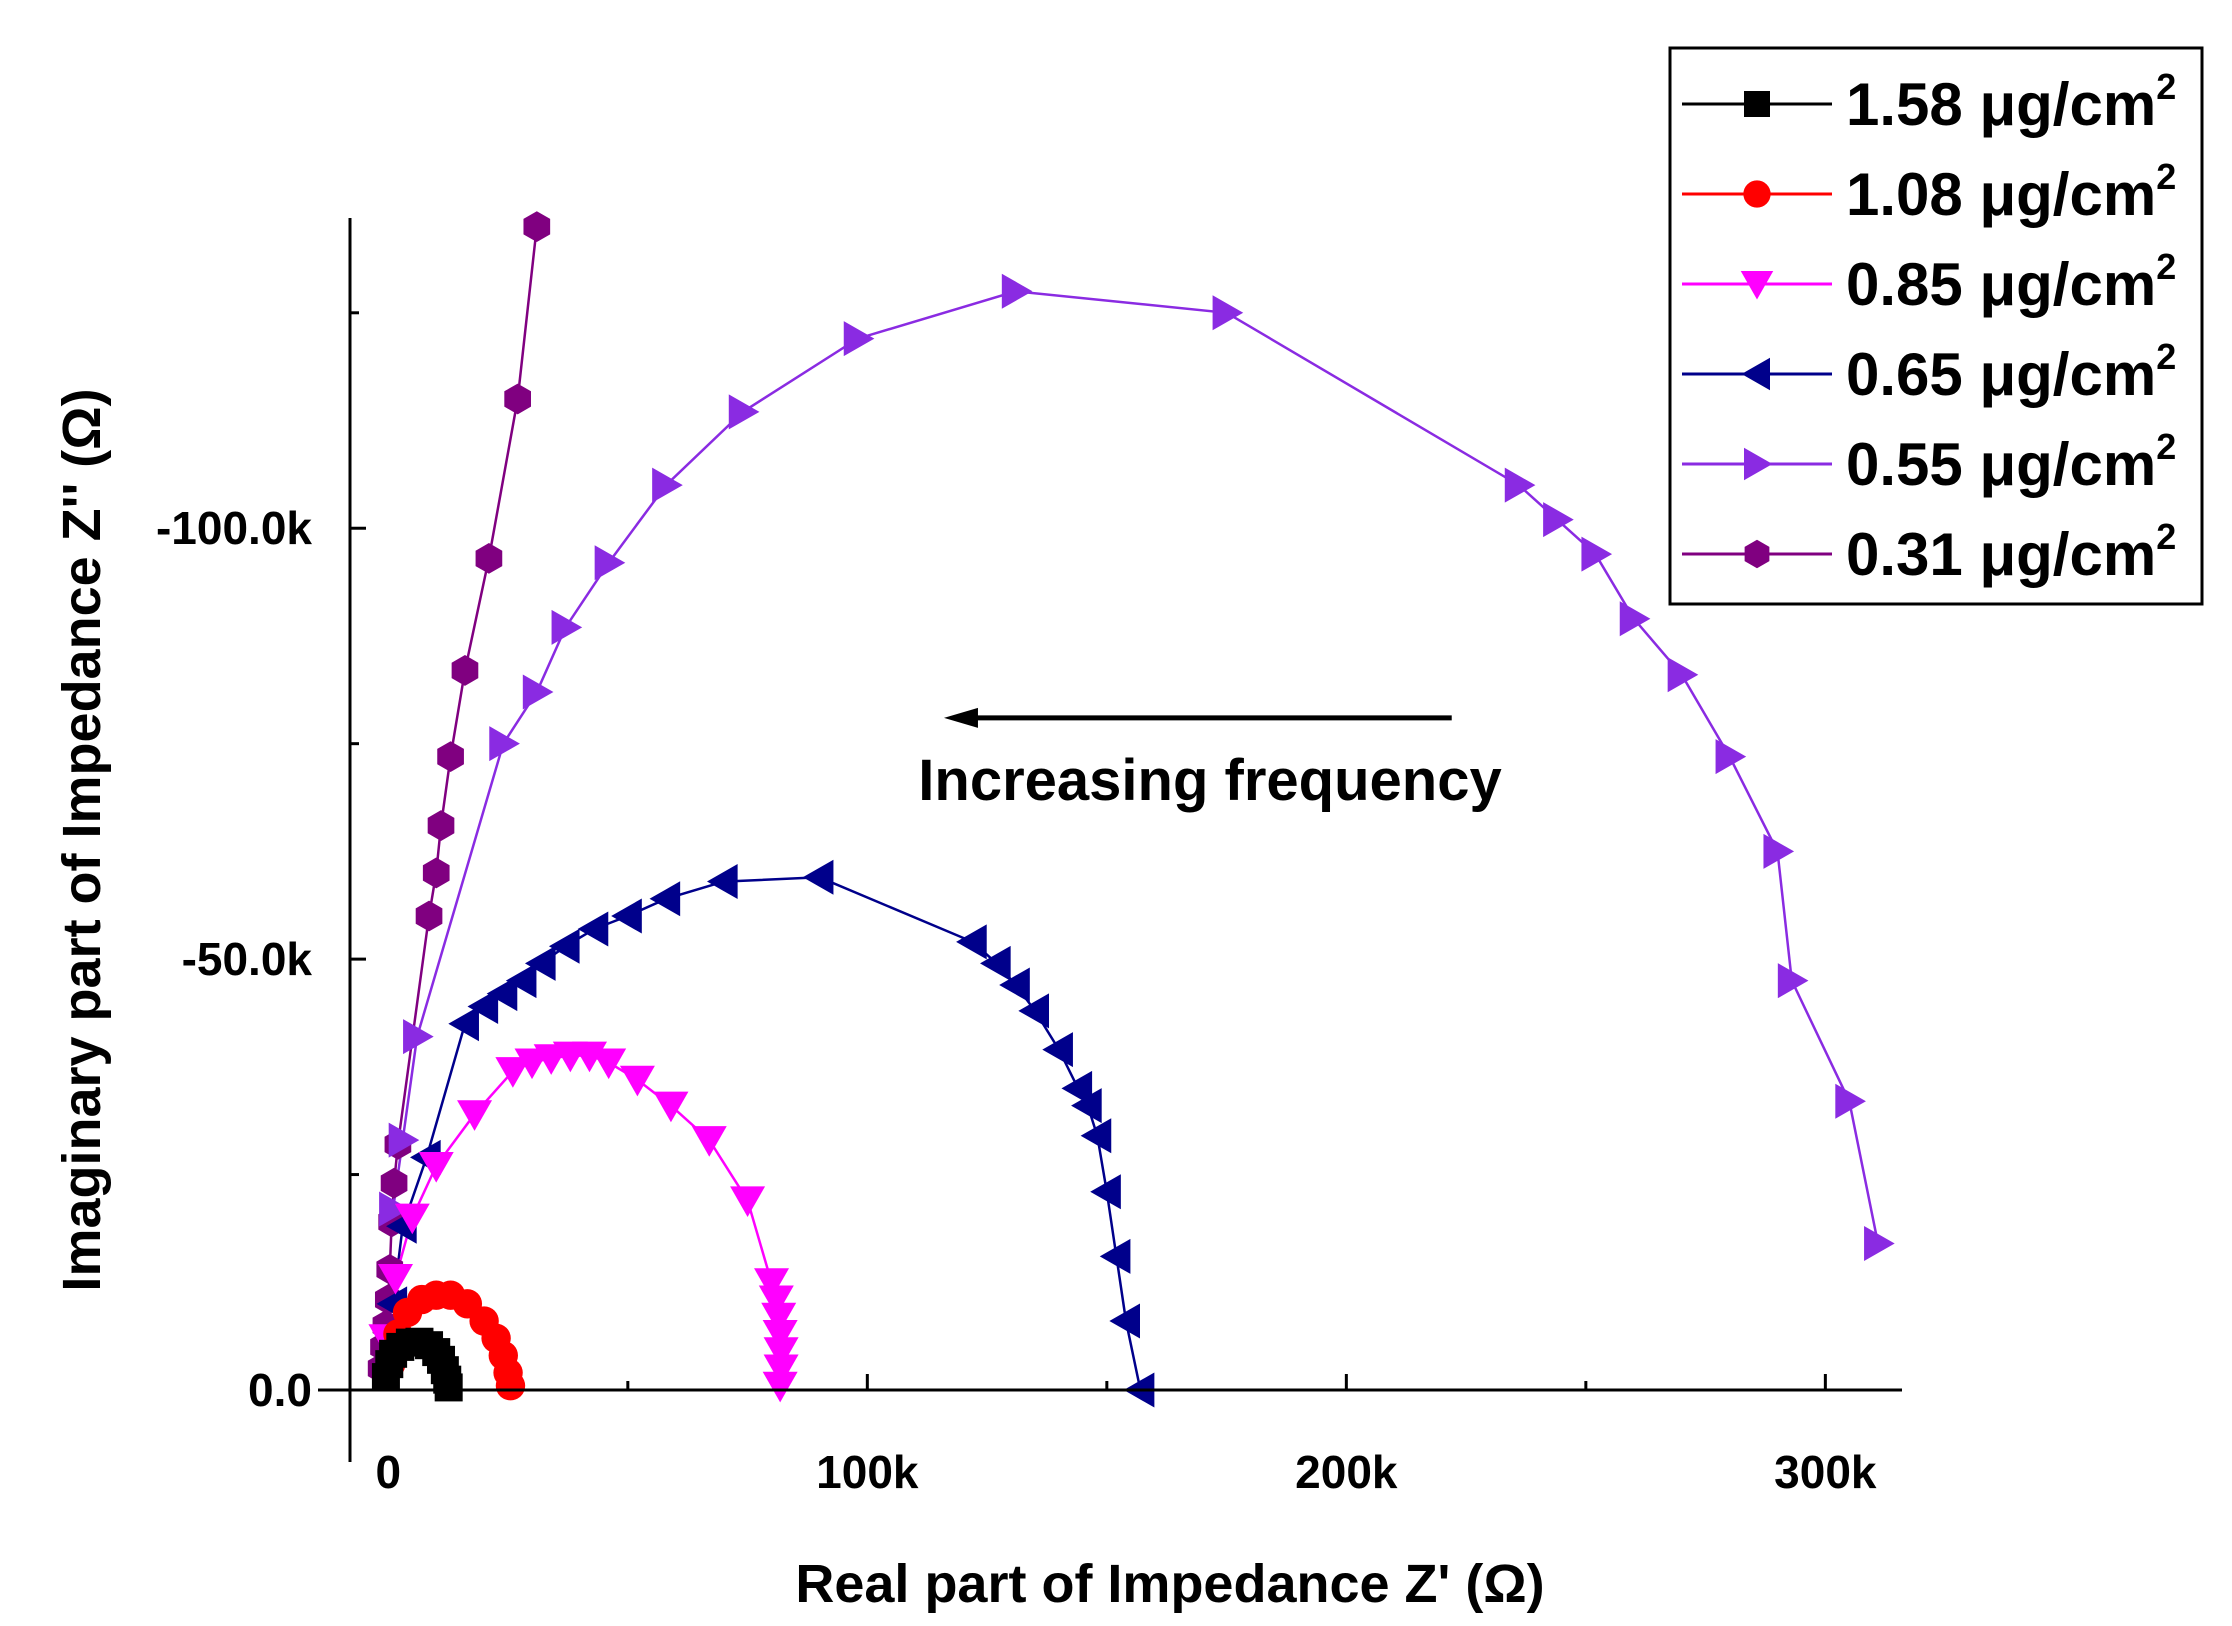  Describe the element at coordinates (82, 839) in the screenshot. I see `y-axis-title: Imaginary part of Impedance Z'' (Ω)` at that location.